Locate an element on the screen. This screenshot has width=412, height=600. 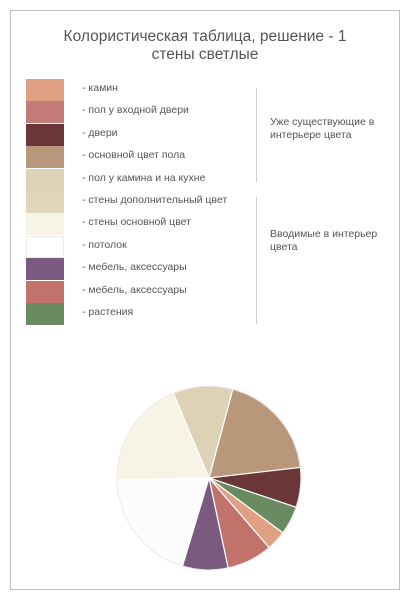
legend-item: - двери is located at coordinates (141, 134).